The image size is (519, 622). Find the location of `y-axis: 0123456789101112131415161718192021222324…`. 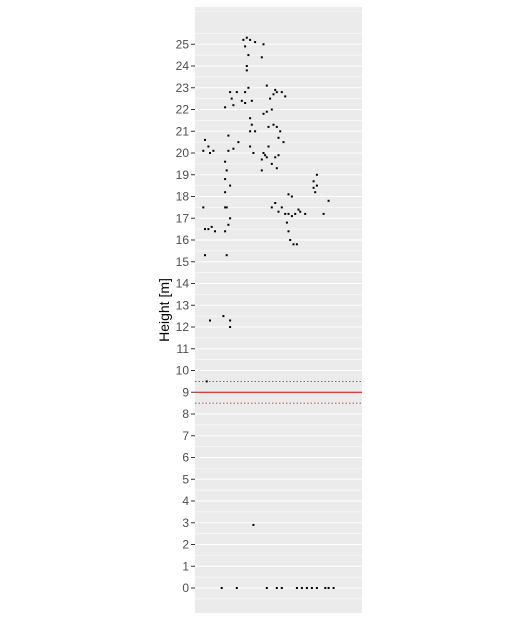

y-axis: 0123456789101112131415161718192021222324… is located at coordinates (185, 316).